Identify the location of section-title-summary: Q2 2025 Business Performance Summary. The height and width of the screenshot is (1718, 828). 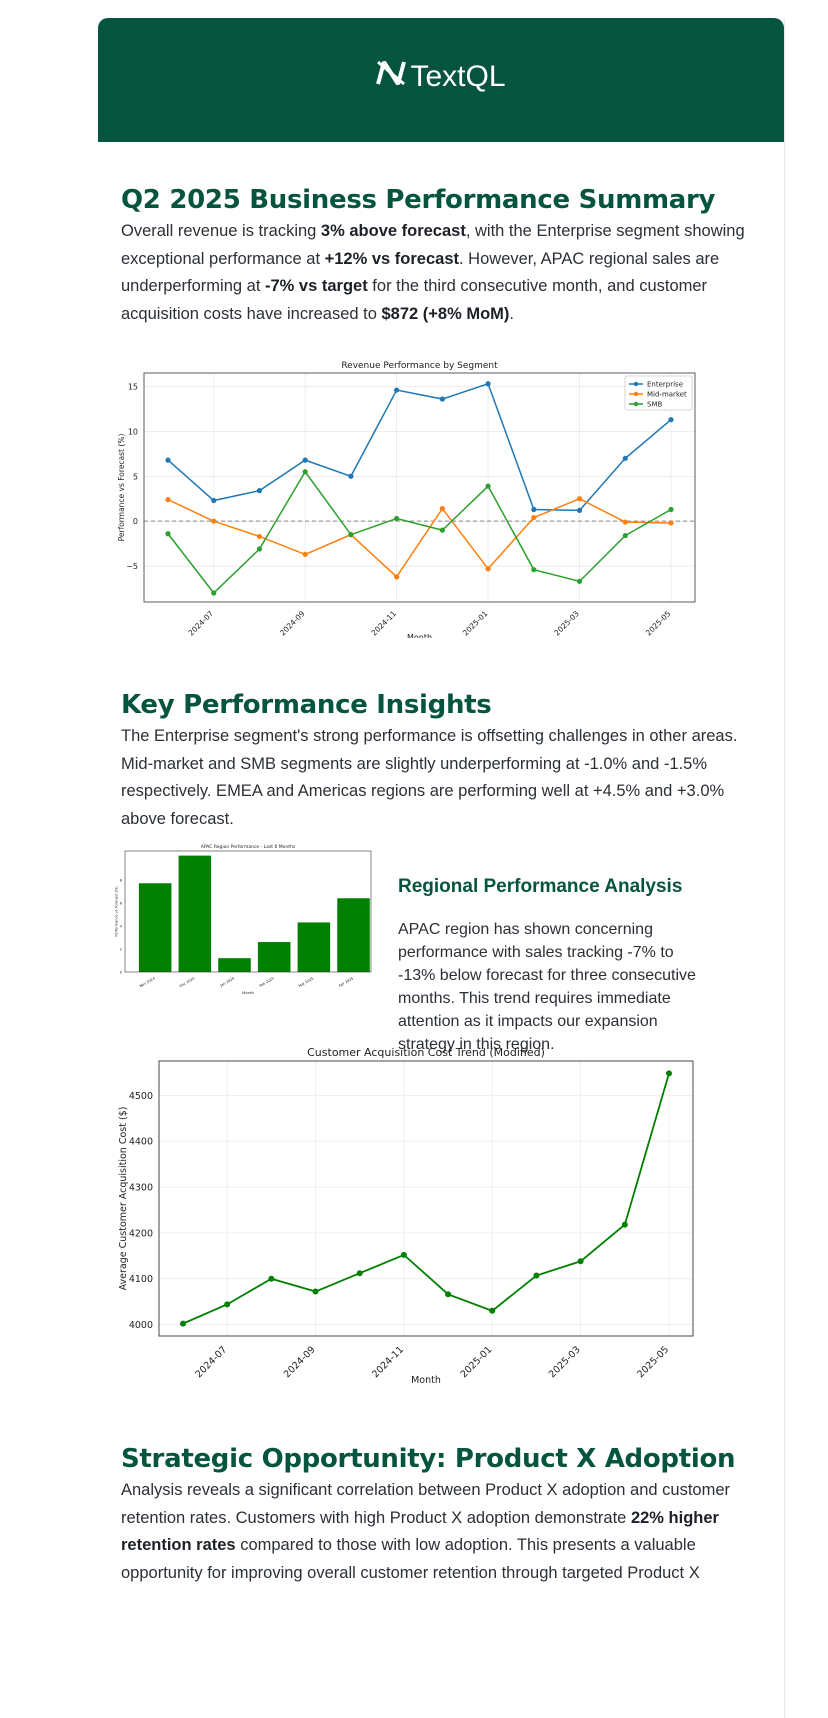
(418, 200).